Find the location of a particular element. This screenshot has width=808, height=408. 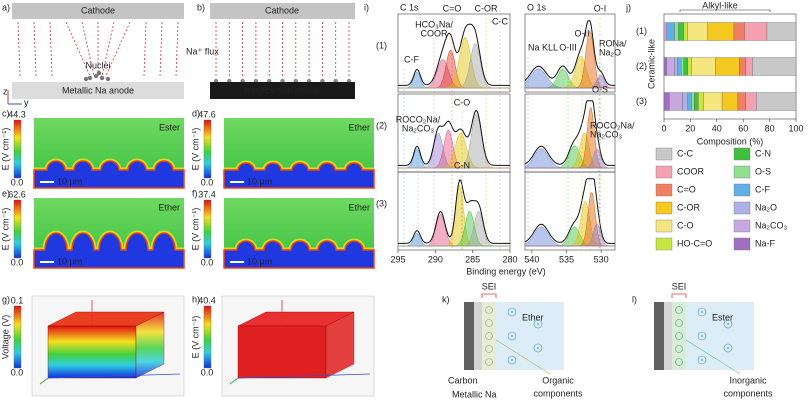

legend-label: C-F is located at coordinates (762, 189).